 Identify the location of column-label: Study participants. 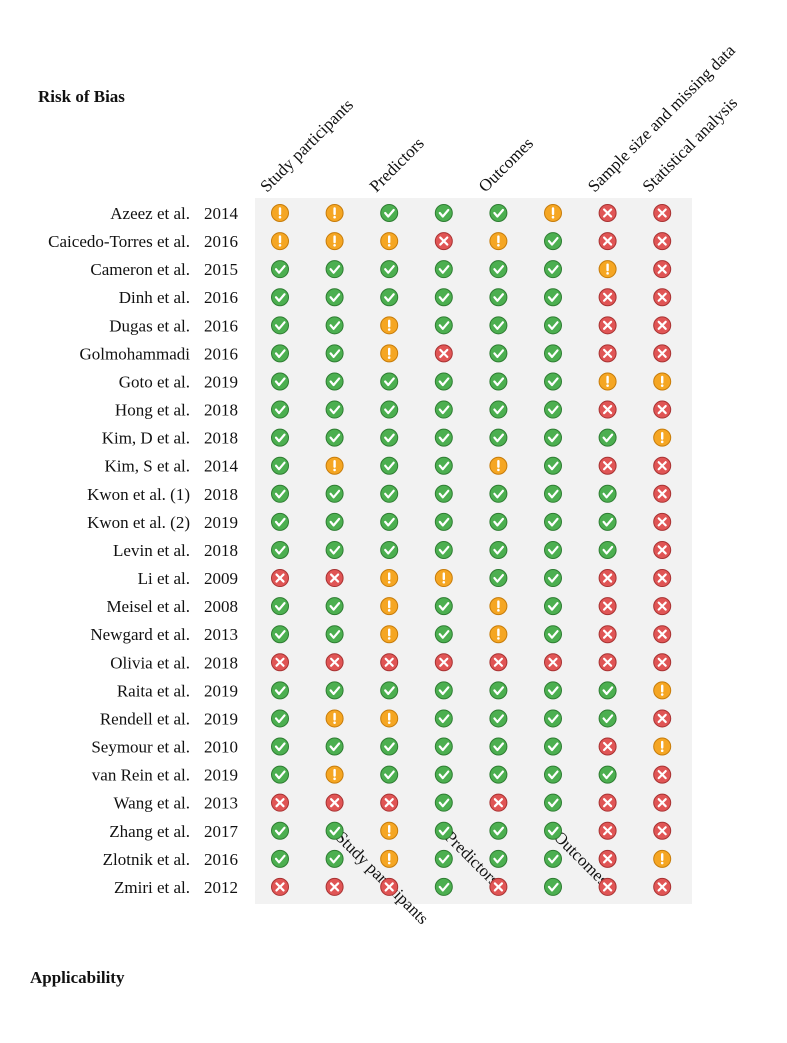
(306, 145).